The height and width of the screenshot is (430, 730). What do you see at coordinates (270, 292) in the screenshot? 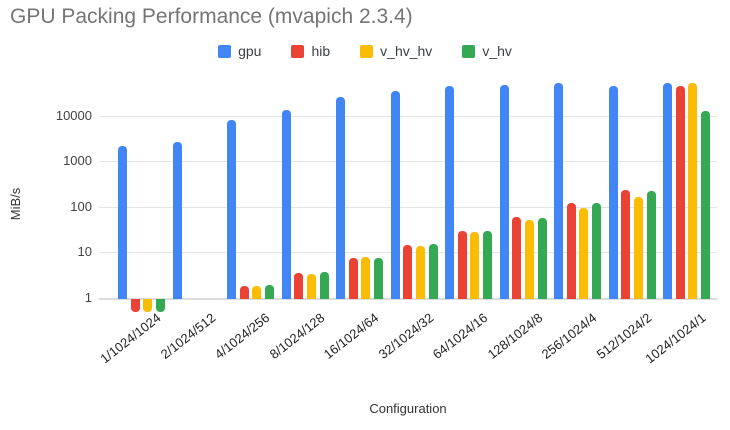
I see `bar-v_hv-4/1024/256` at bounding box center [270, 292].